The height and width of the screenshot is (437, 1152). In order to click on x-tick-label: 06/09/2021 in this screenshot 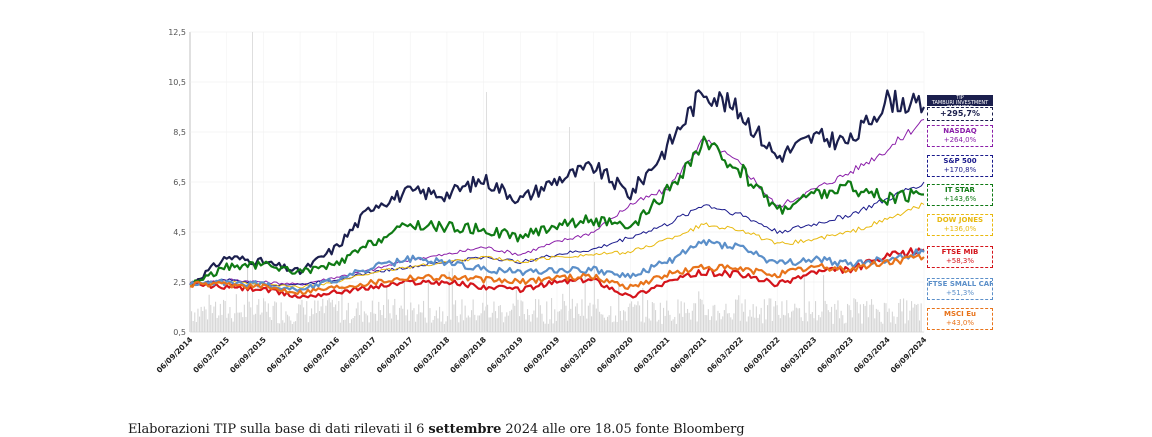, I will do `click(688, 355)`.